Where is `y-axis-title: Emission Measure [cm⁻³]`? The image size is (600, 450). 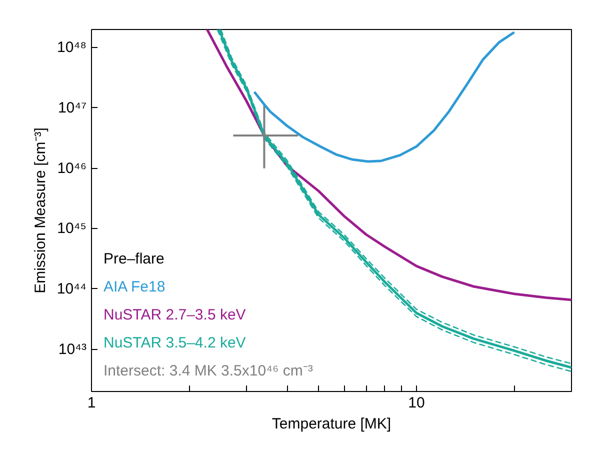 y-axis-title: Emission Measure [cm⁻³] is located at coordinates (40, 211).